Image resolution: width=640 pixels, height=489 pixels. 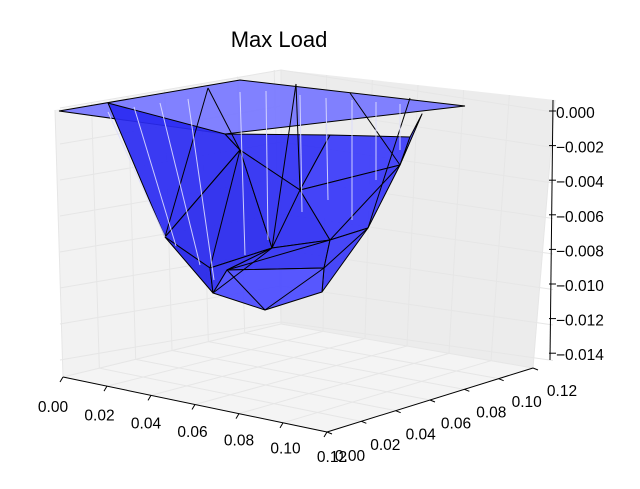 I want to click on y-tick-label: 0.06, so click(x=456, y=424).